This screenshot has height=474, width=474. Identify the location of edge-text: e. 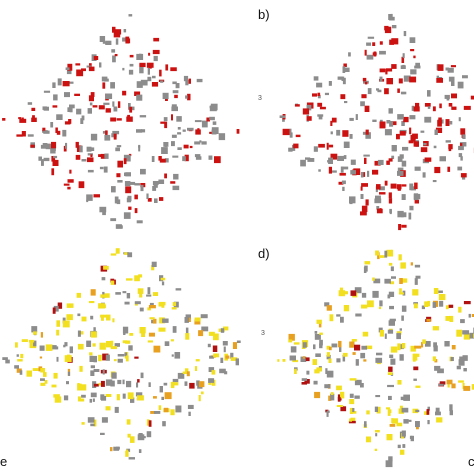
(3, 461).